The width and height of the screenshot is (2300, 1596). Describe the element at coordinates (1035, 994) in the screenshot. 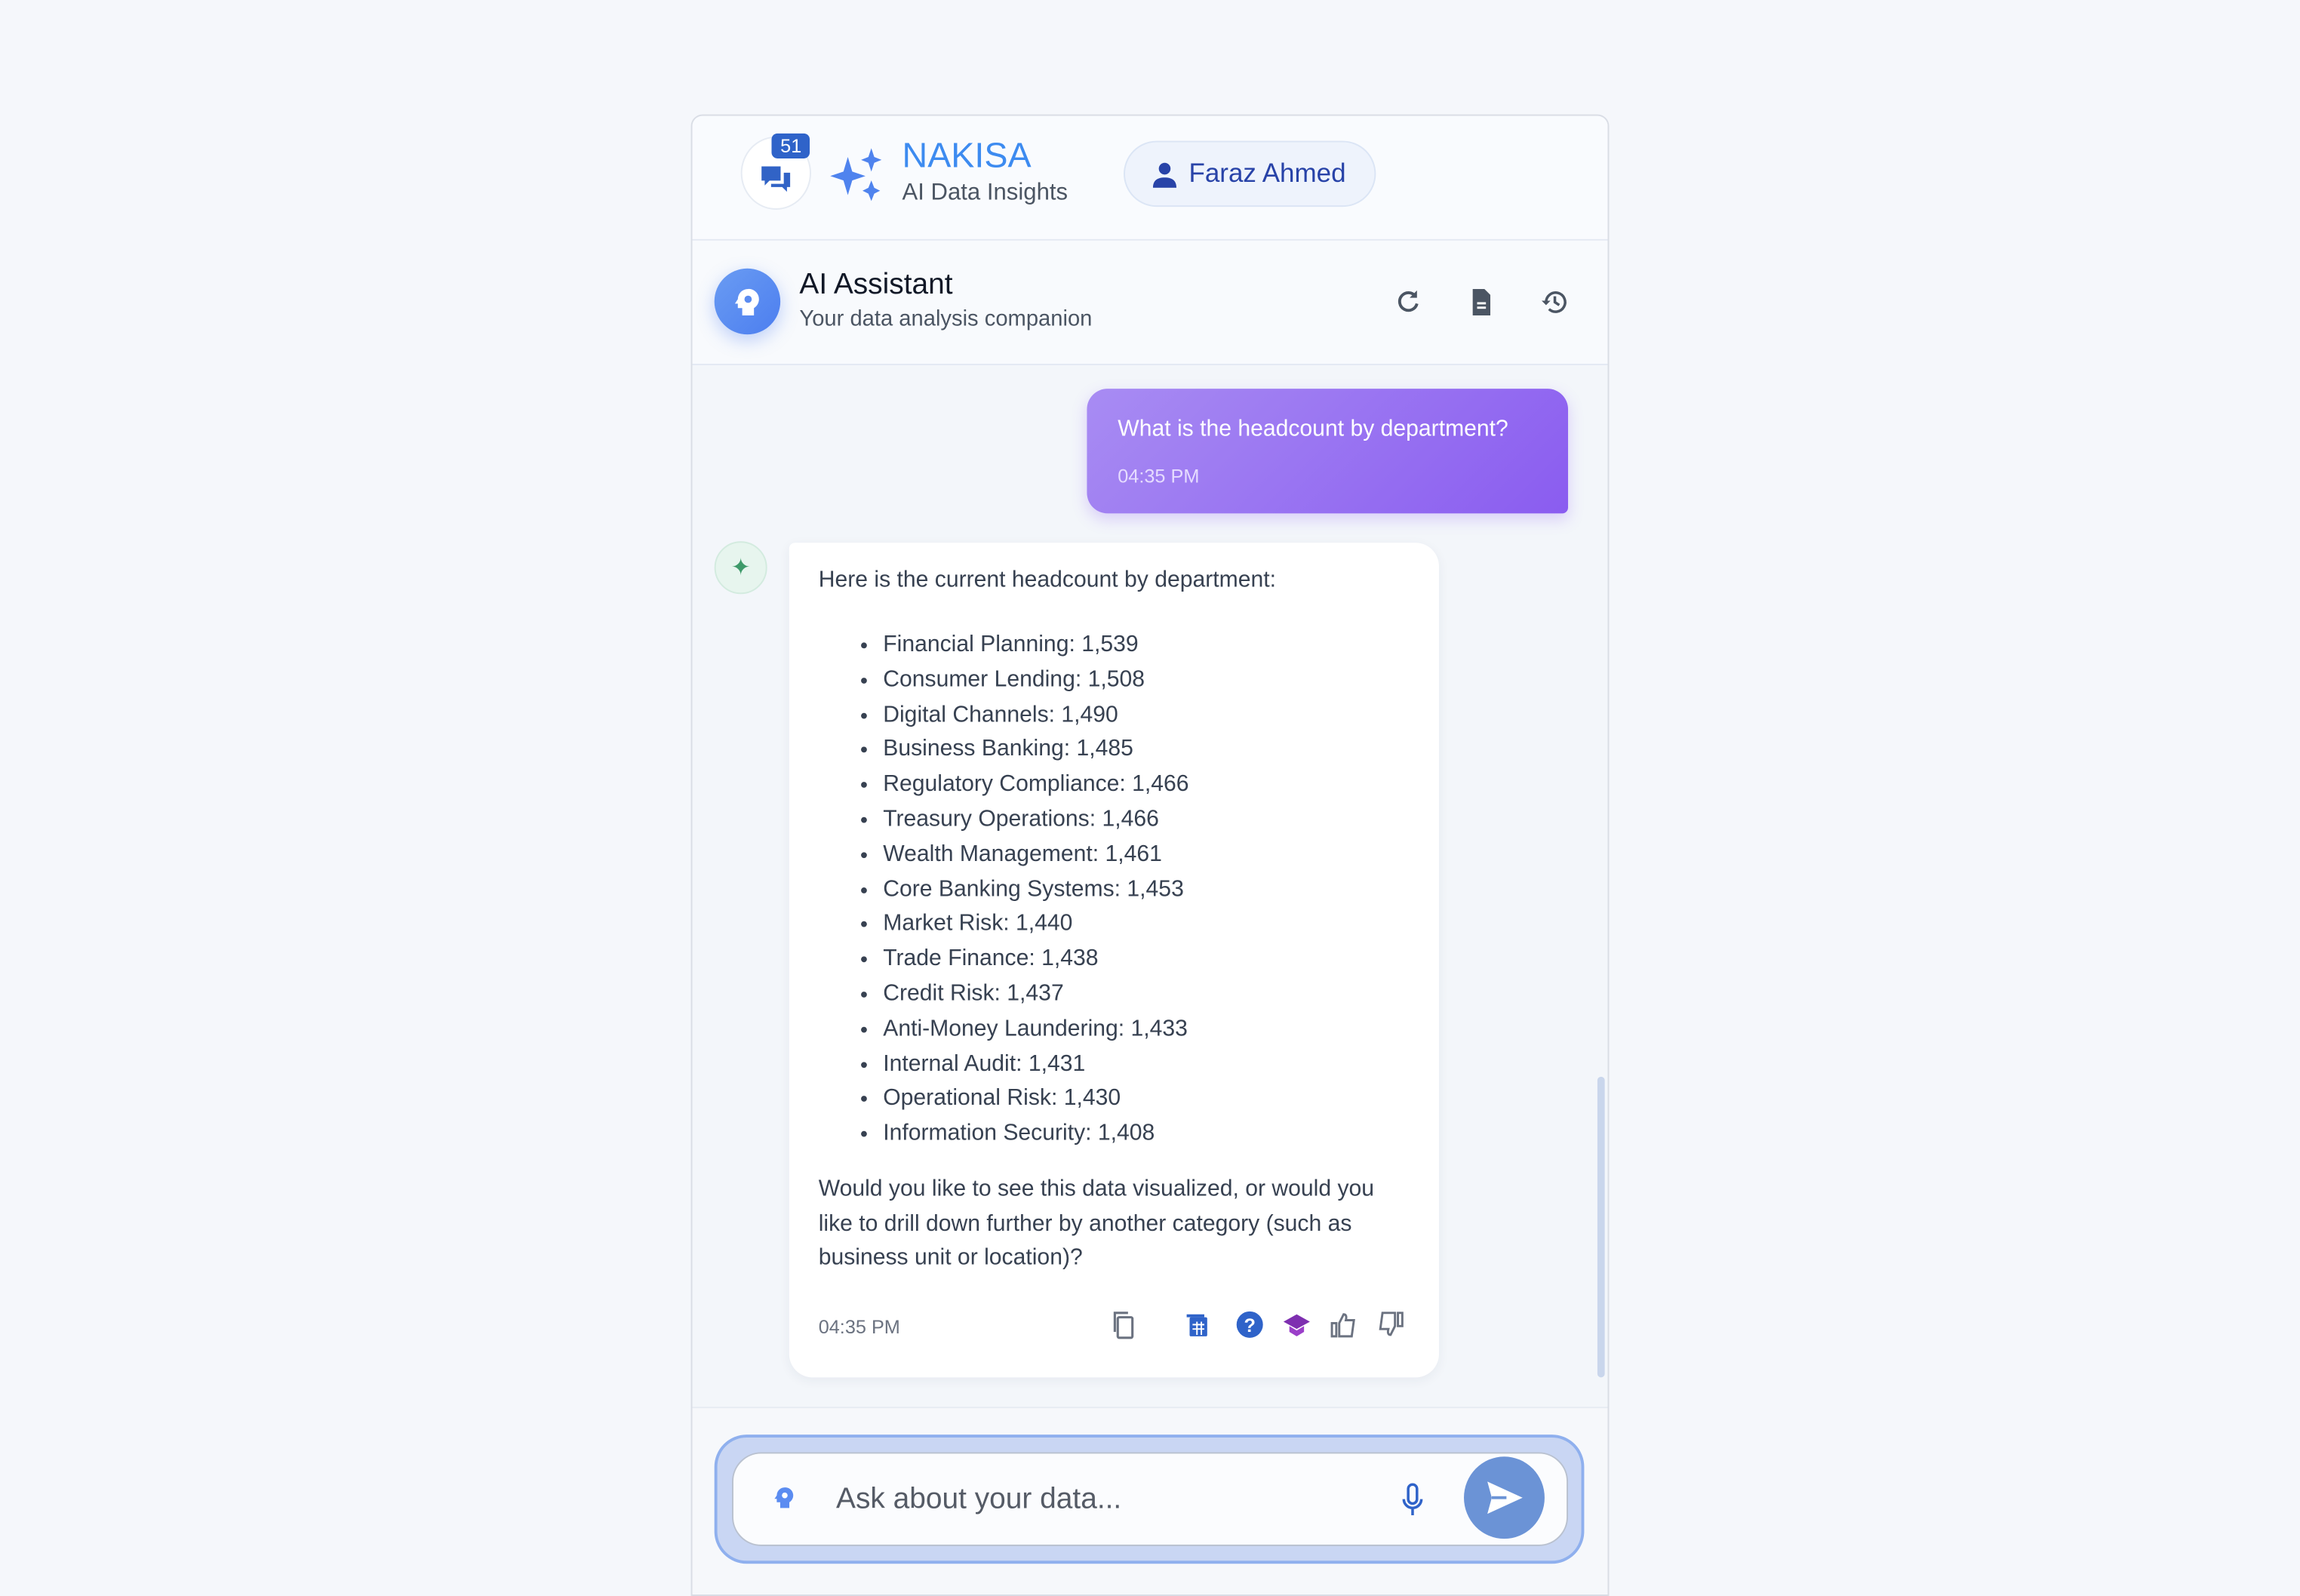

I see `list-item: Credit Risk: 1,437` at that location.